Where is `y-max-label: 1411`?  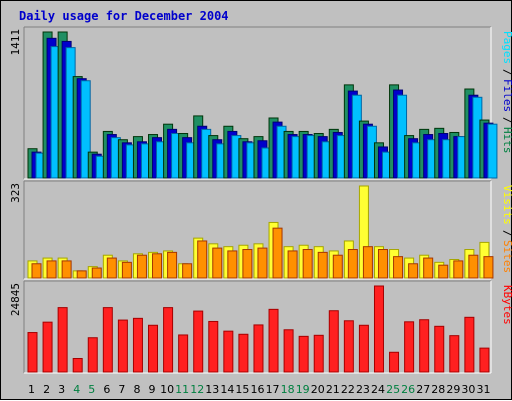
y-max-label: 1411 is located at coordinates (15, 42).